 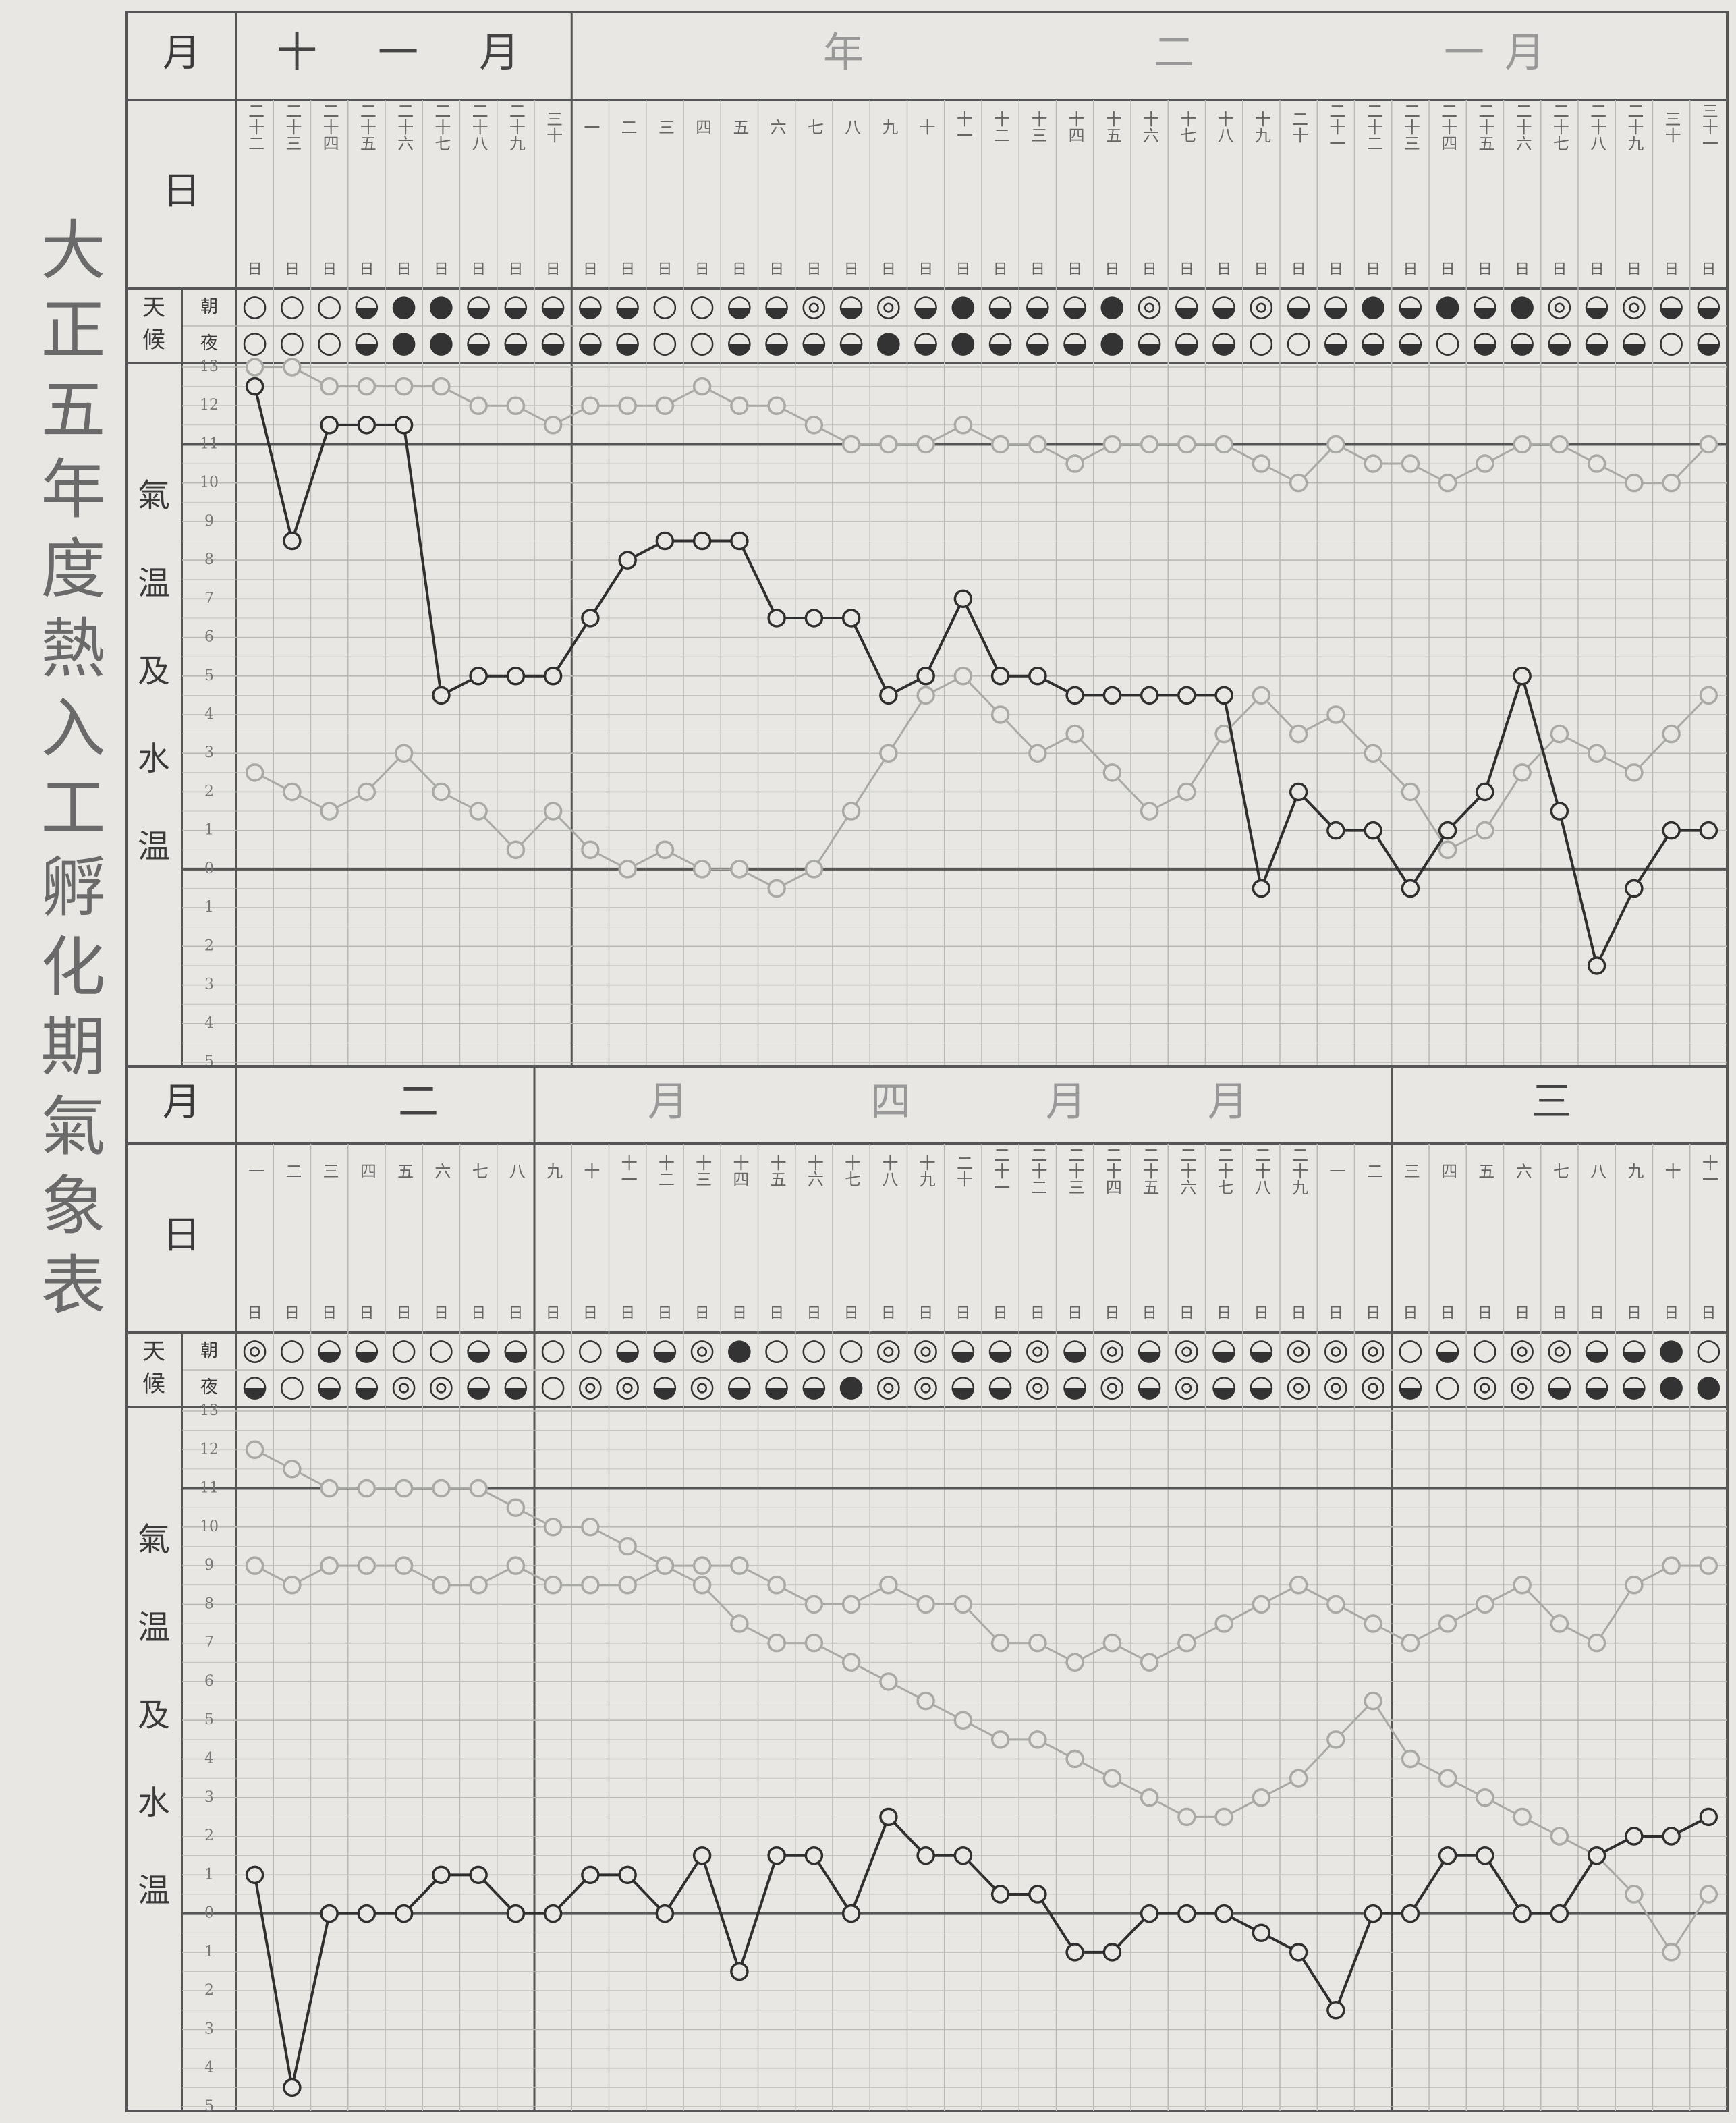 What do you see at coordinates (1111, 1171) in the screenshot?
I see `day-number: 二十四` at bounding box center [1111, 1171].